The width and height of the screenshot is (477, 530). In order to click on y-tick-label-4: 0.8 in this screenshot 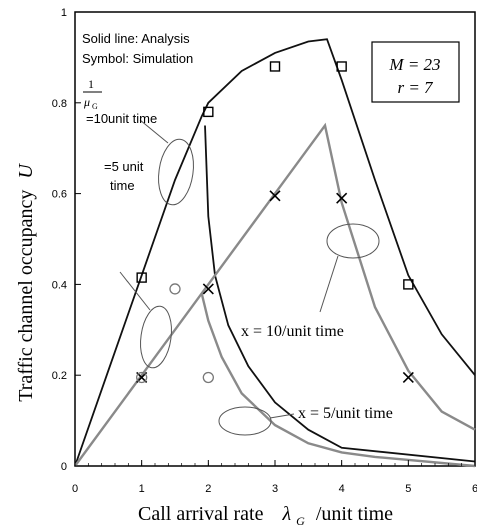, I will do `click(59, 104)`.